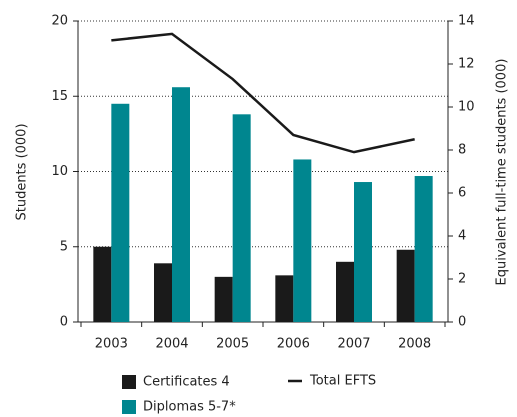 The width and height of the screenshot is (517, 417). Describe the element at coordinates (232, 344) in the screenshot. I see `x-tick-label: 2005` at that location.